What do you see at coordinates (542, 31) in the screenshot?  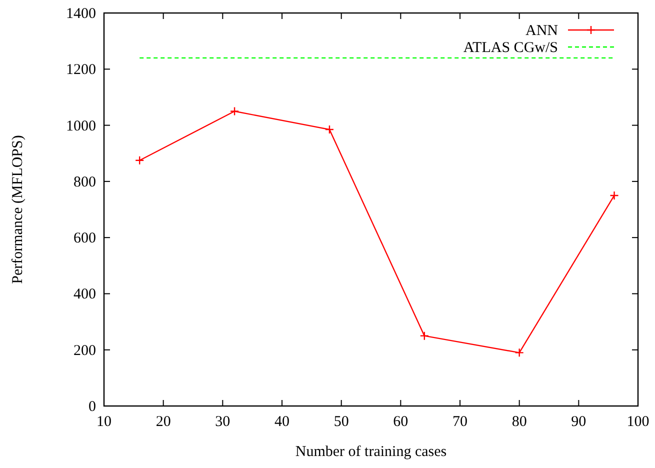 I see `legend-label: ANN` at bounding box center [542, 31].